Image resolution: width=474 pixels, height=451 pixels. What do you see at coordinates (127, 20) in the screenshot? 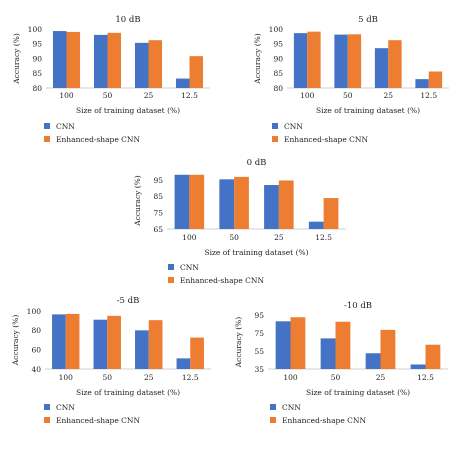
I see `chart-title: 10 dB` at bounding box center [127, 20].